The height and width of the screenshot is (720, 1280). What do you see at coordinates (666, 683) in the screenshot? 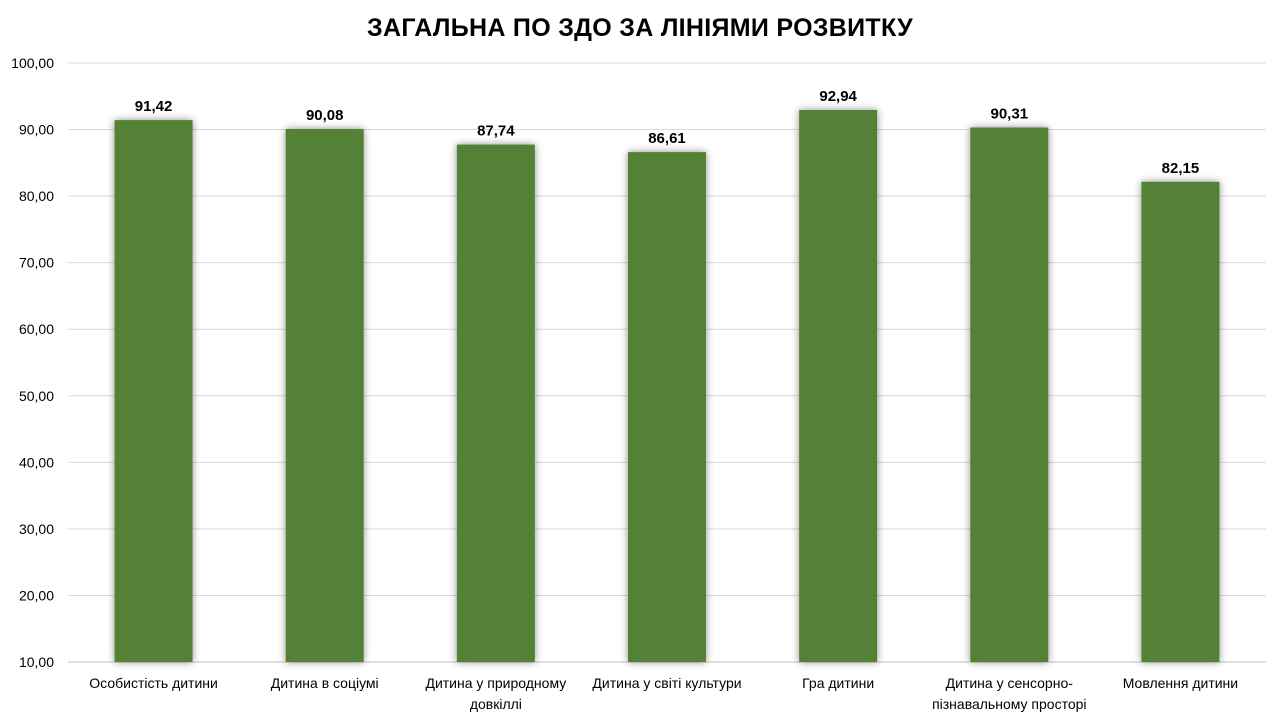
I see `x-tick-label: Дитина у світі культури` at bounding box center [666, 683].